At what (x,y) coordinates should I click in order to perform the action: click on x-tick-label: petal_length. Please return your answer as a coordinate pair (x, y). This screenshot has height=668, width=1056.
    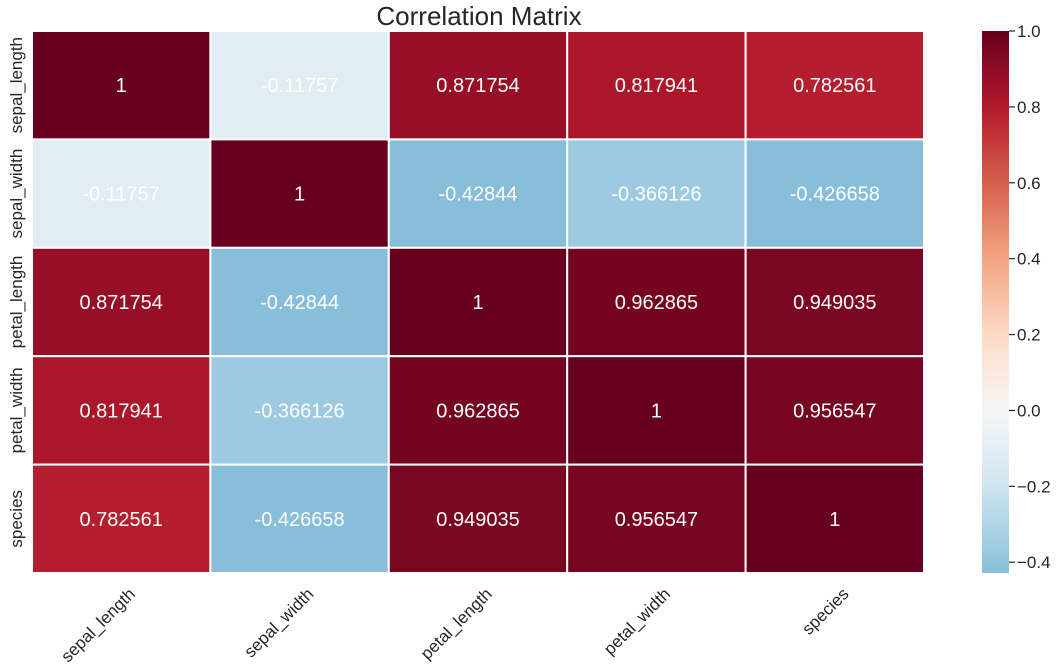
    Looking at the image, I should click on (456, 623).